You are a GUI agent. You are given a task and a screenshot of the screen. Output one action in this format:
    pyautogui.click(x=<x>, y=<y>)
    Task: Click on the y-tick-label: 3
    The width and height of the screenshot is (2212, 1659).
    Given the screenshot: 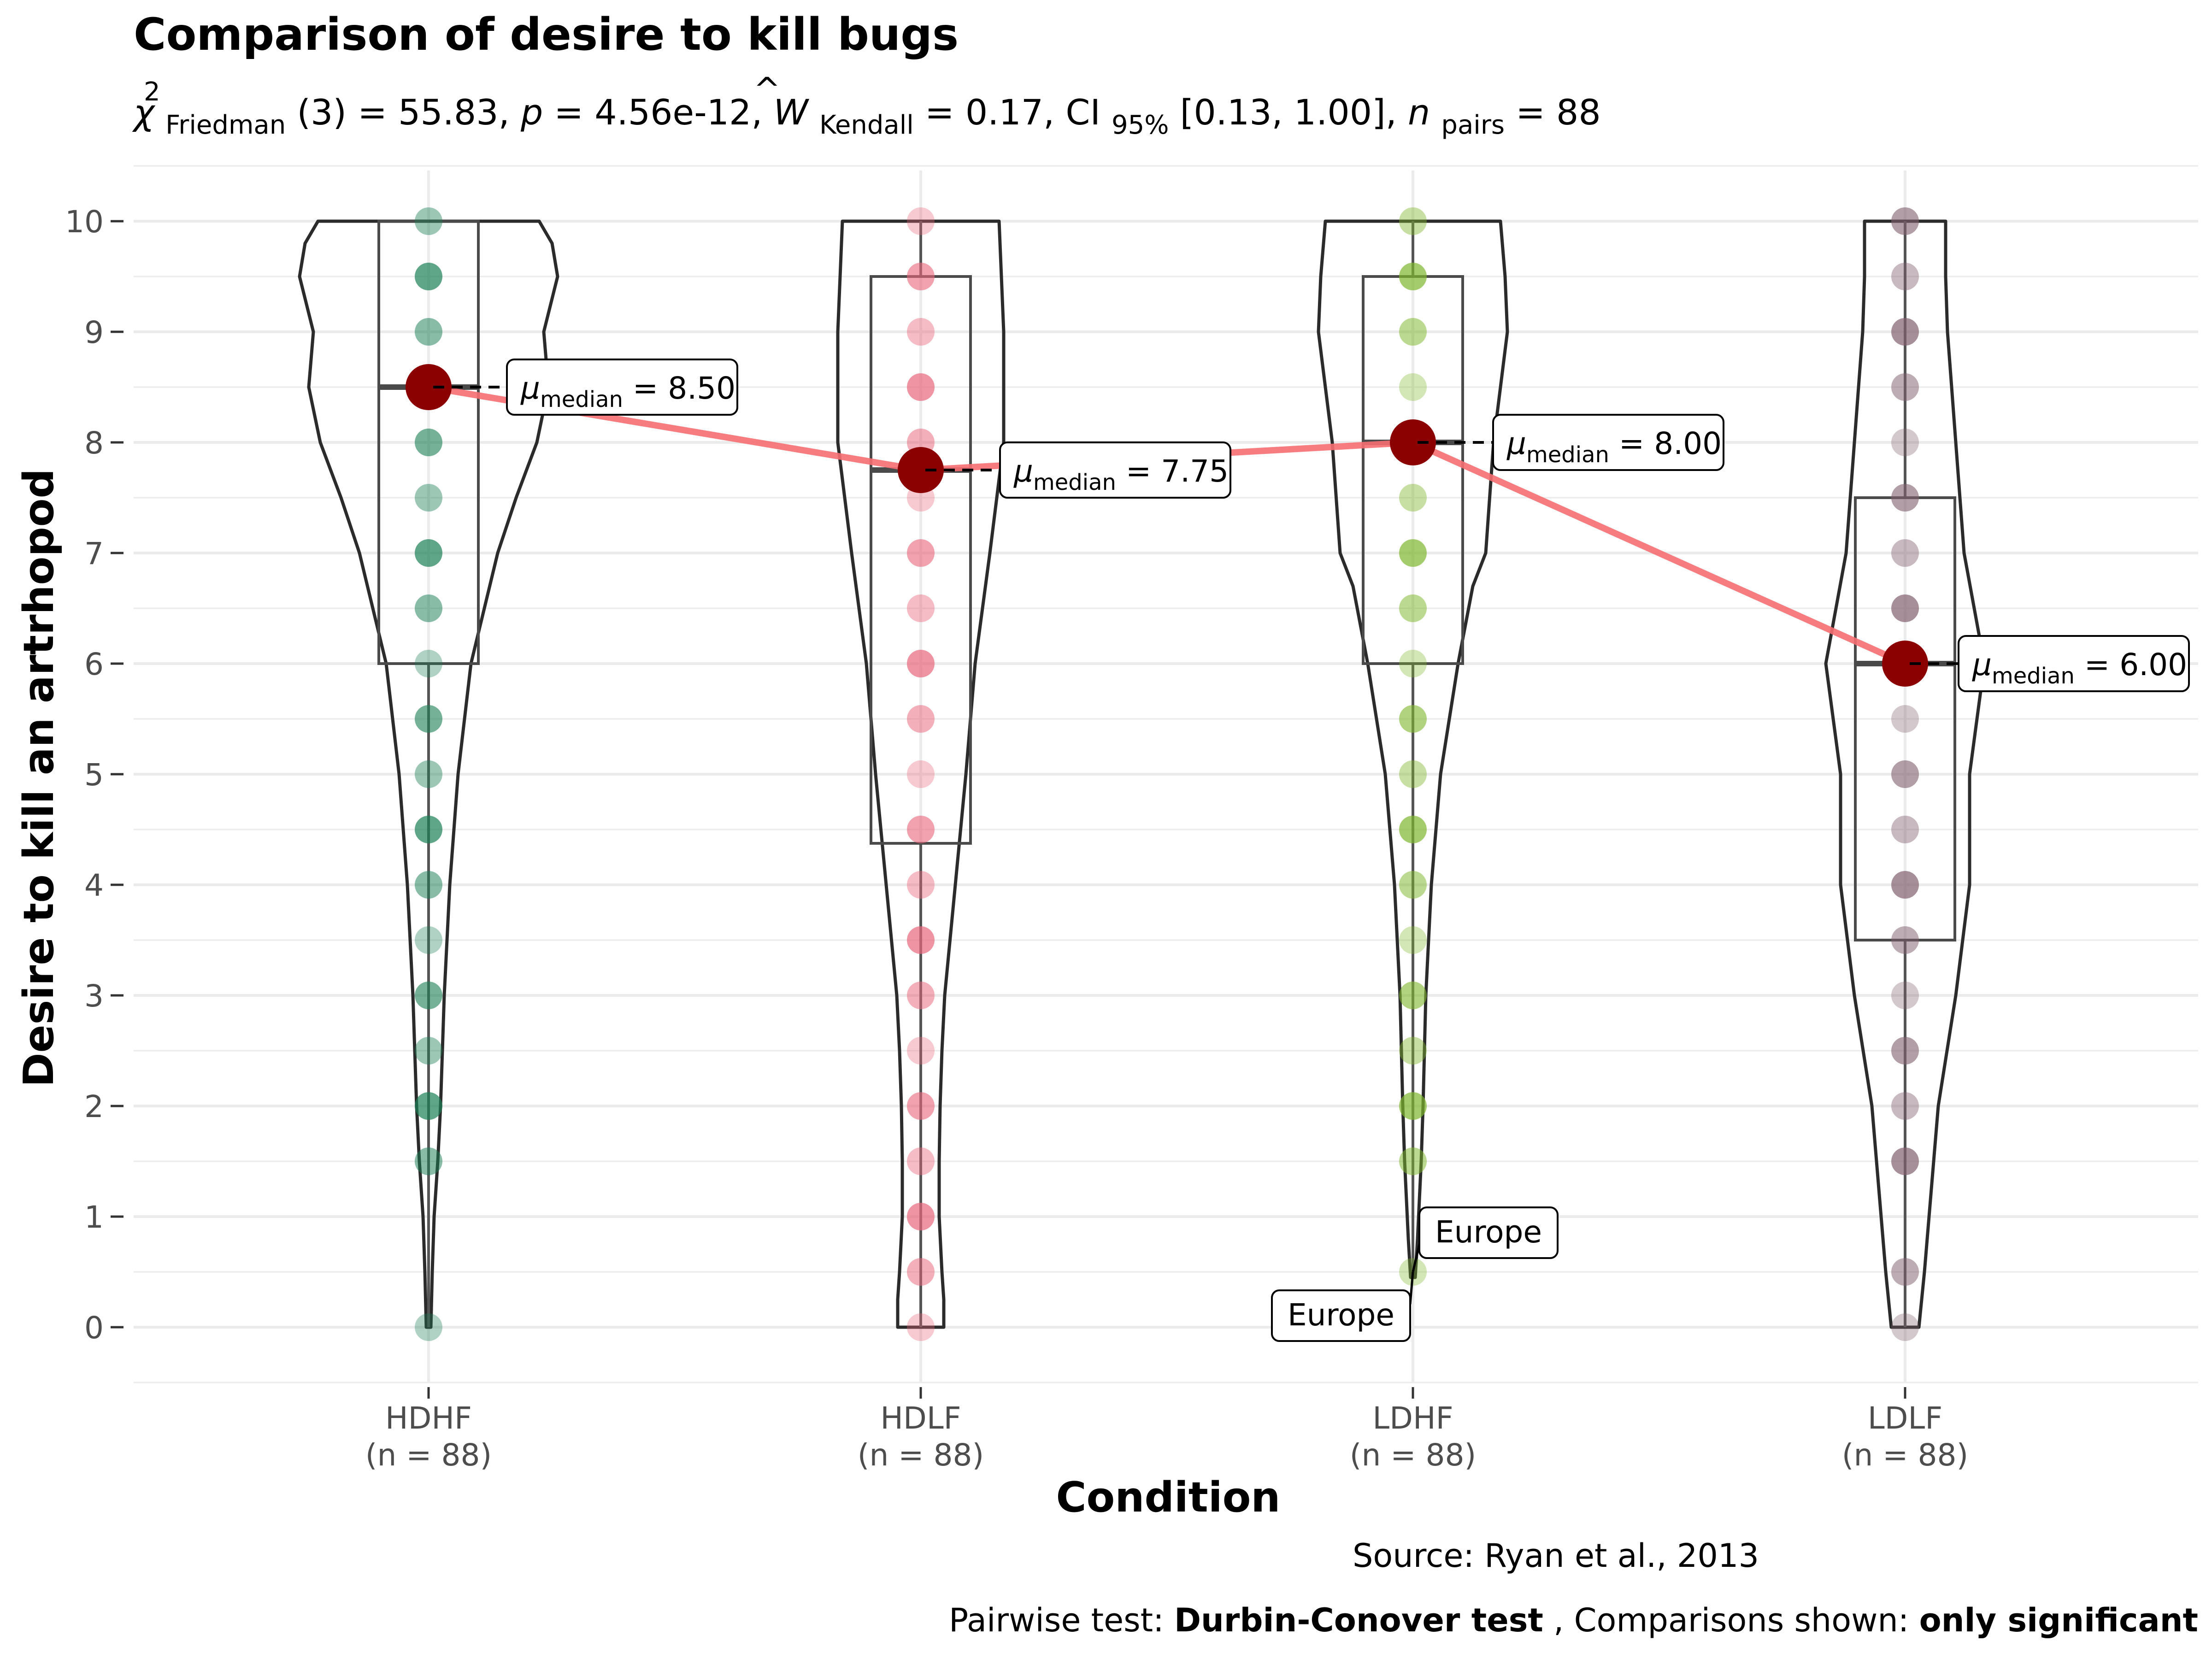 What is the action you would take?
    pyautogui.click(x=94, y=996)
    